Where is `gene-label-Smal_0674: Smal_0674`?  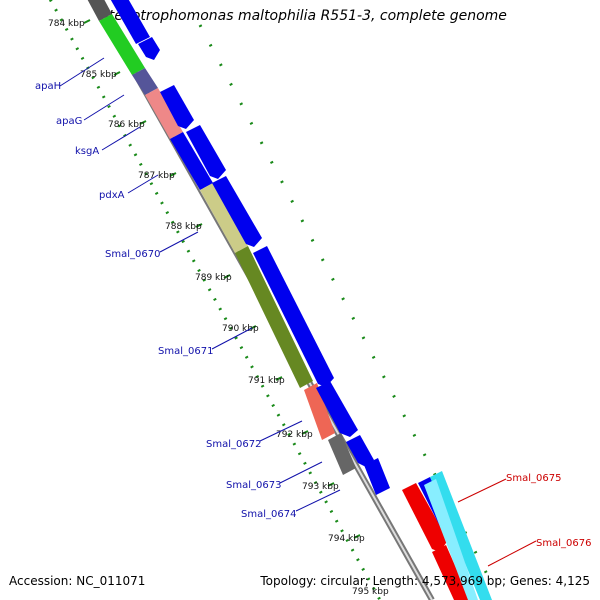 gene-label-Smal_0674: Smal_0674 is located at coordinates (268, 514).